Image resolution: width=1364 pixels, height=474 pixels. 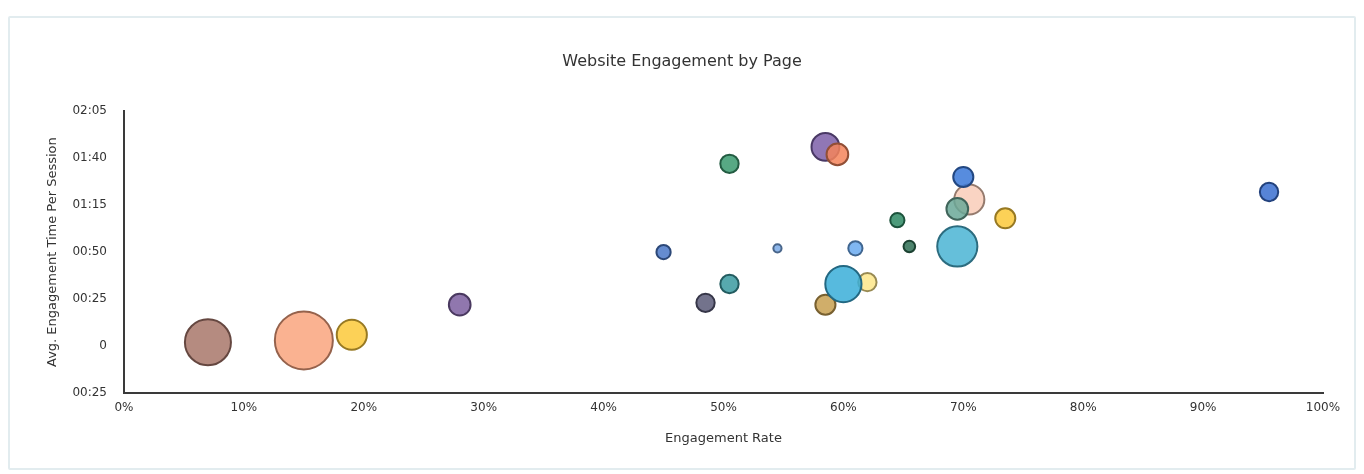 I want to click on x-tick-label: 30%, so click(x=484, y=407).